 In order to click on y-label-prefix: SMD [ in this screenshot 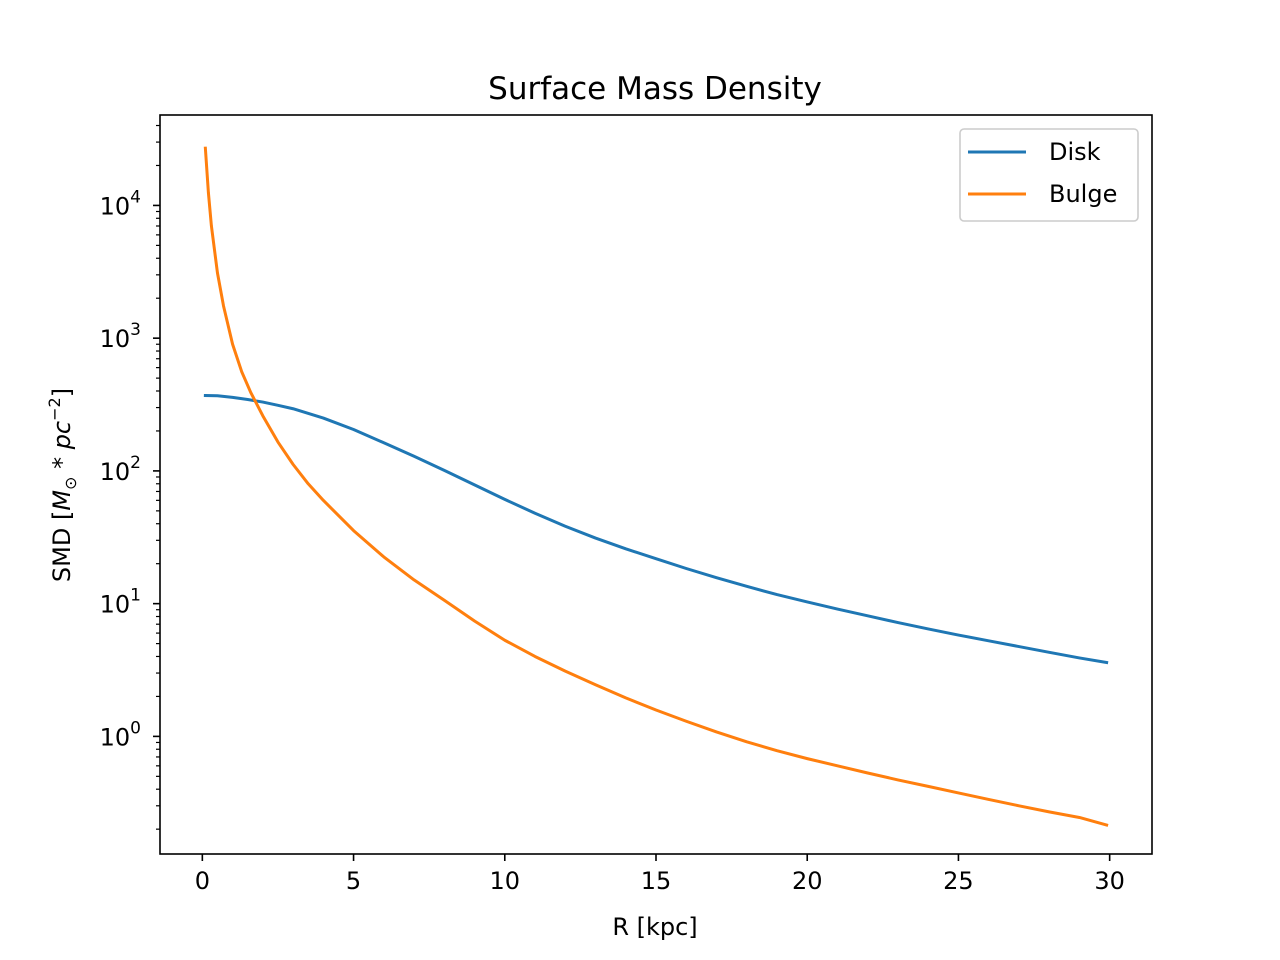, I will do `click(62, 546)`.